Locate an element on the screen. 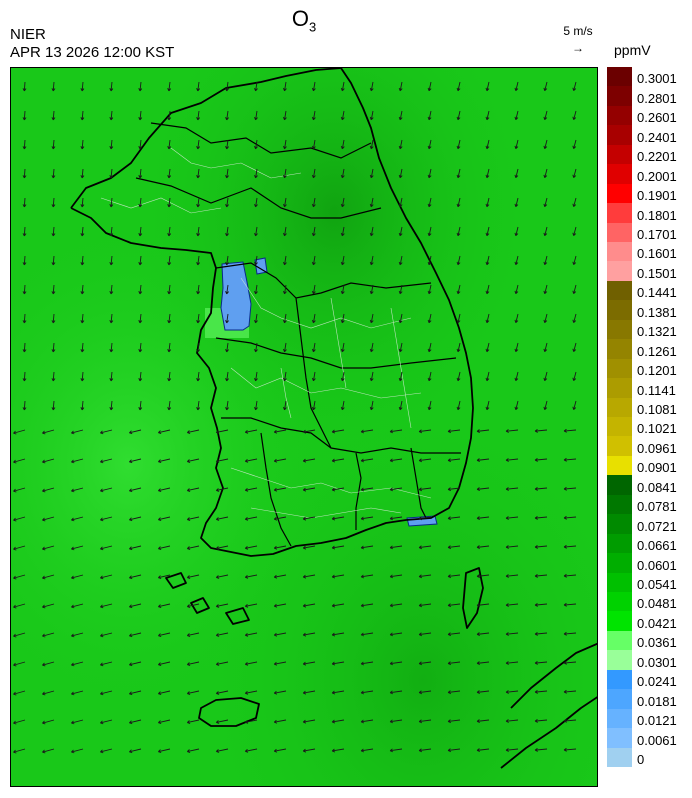 This screenshot has width=692, height=798. unit-label: ppmV is located at coordinates (632, 50).